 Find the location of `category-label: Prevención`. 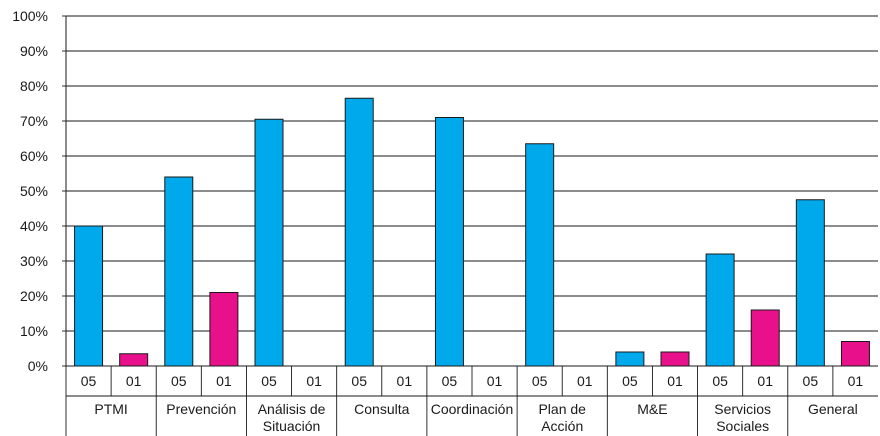

category-label: Prevención is located at coordinates (201, 409).